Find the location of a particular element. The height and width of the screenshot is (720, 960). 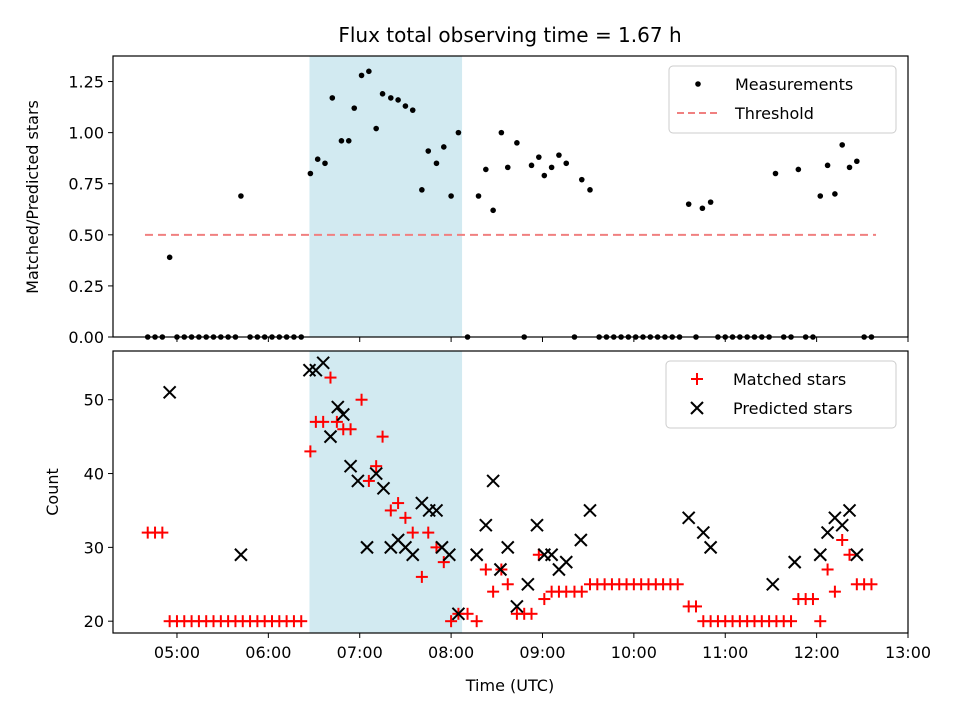

y-tick-label: 0.75 is located at coordinates (86, 184).